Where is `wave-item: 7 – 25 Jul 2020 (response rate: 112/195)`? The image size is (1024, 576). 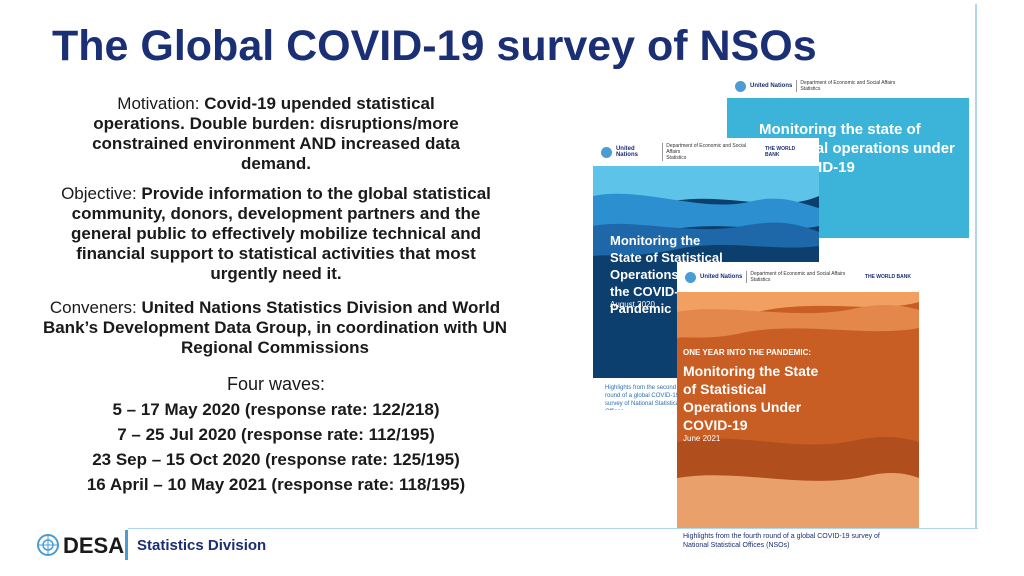 wave-item: 7 – 25 Jul 2020 (response rate: 112/195) is located at coordinates (276, 434).